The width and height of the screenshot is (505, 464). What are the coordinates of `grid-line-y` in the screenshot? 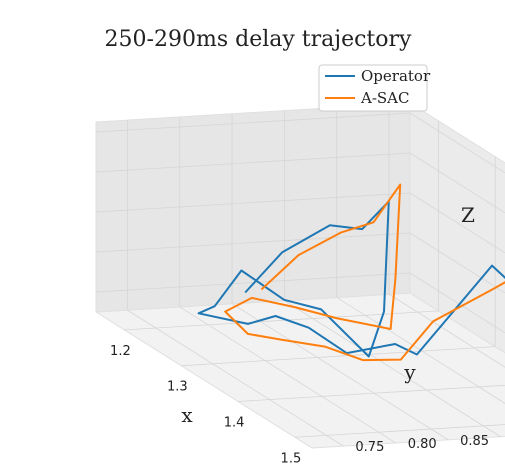 It's located at (446, 236).